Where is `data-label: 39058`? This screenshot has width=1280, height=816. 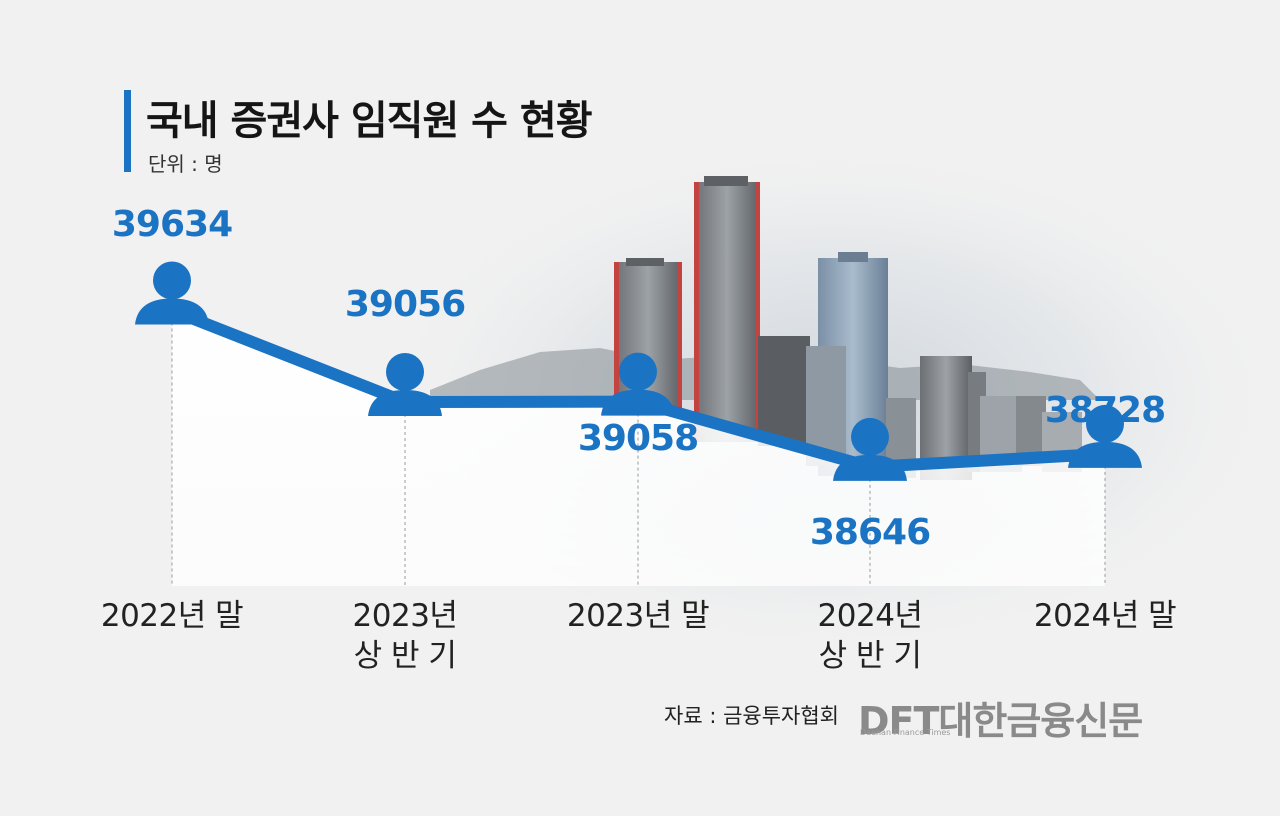
data-label: 39058 is located at coordinates (638, 438).